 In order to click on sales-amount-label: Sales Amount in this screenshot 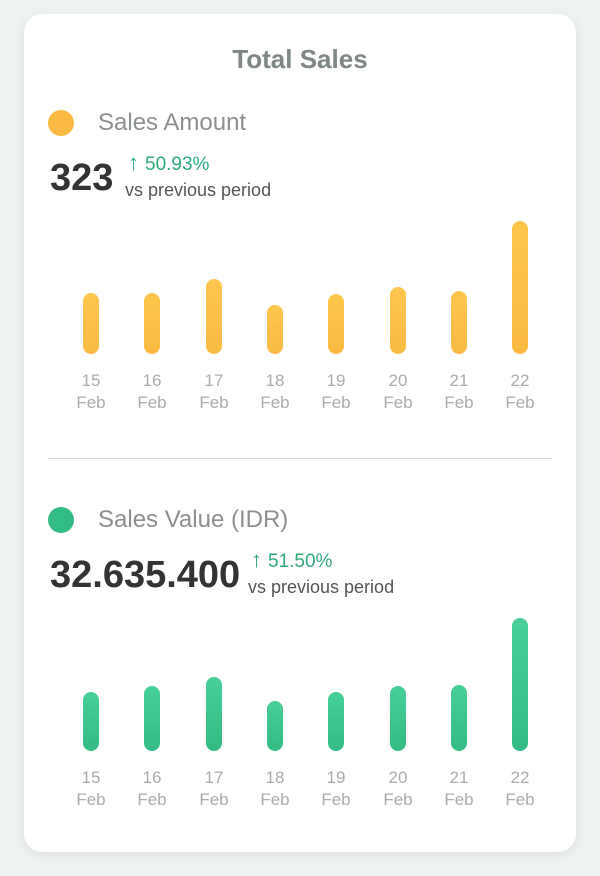, I will do `click(172, 122)`.